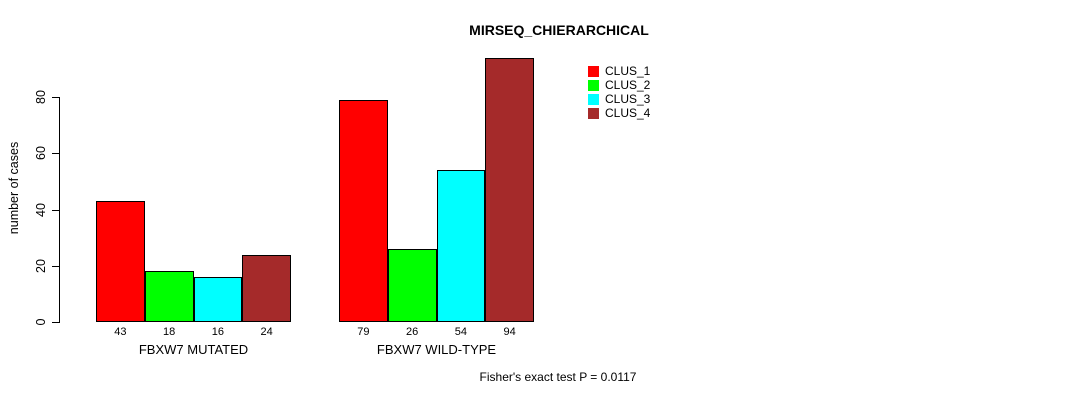 Image resolution: width=1090 pixels, height=400 pixels. I want to click on legend-label: CLUS_1, so click(628, 71).